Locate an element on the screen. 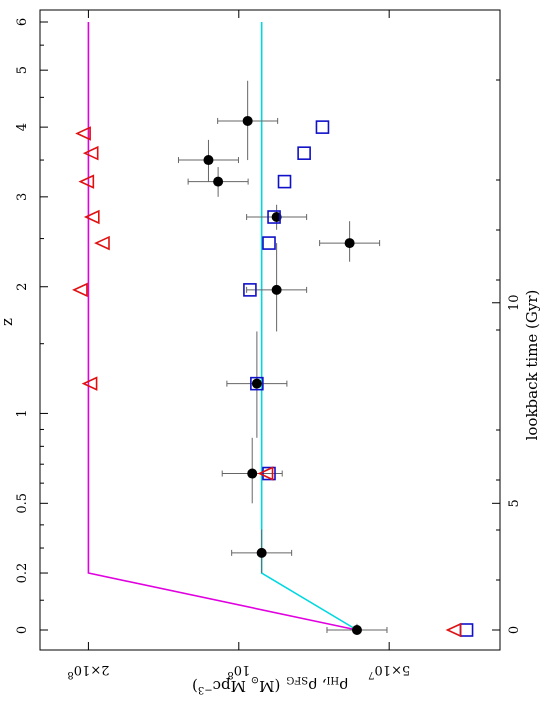 This screenshot has width=545, height=701. z-tick-label: 2 is located at coordinates (22, 287).